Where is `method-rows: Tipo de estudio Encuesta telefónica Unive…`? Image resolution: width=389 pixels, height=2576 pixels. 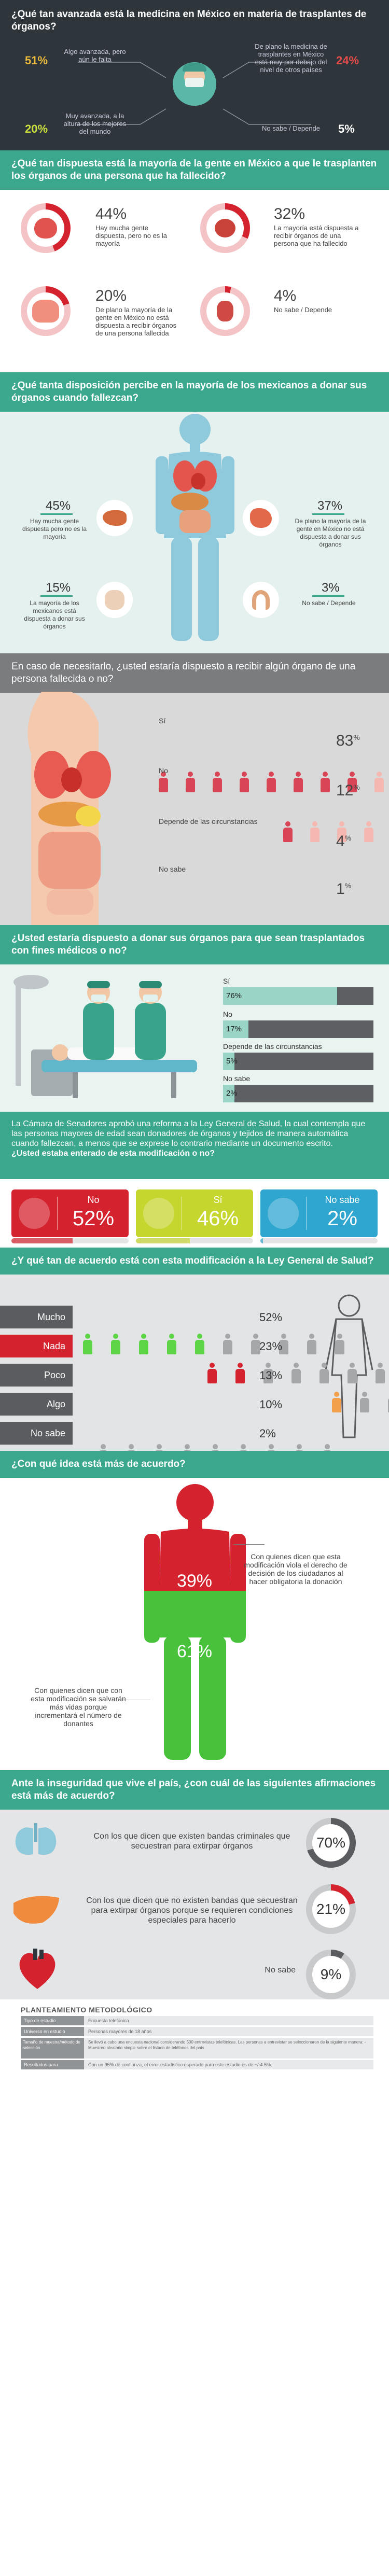
method-rows: Tipo de estudio Encuesta telefónica Unive… is located at coordinates (197, 2042).